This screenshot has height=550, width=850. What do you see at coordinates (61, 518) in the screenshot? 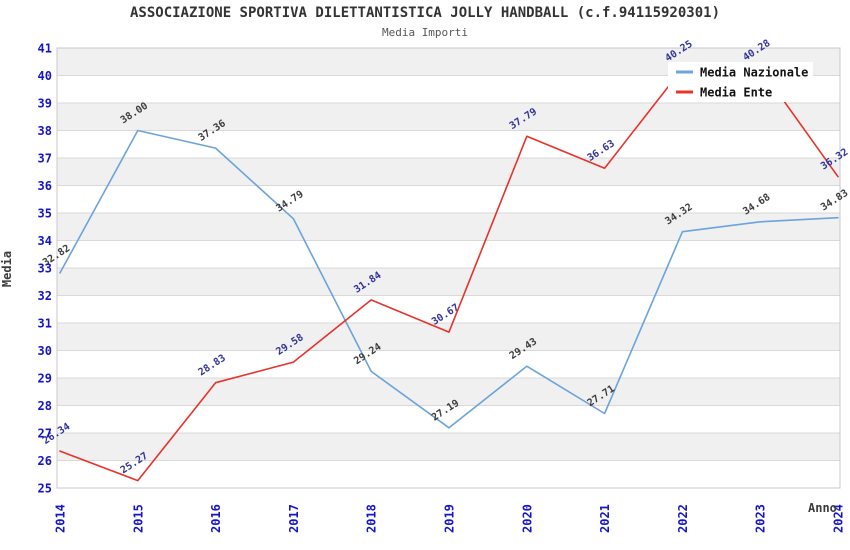
I see `x-tick-label: 2014` at bounding box center [61, 518].